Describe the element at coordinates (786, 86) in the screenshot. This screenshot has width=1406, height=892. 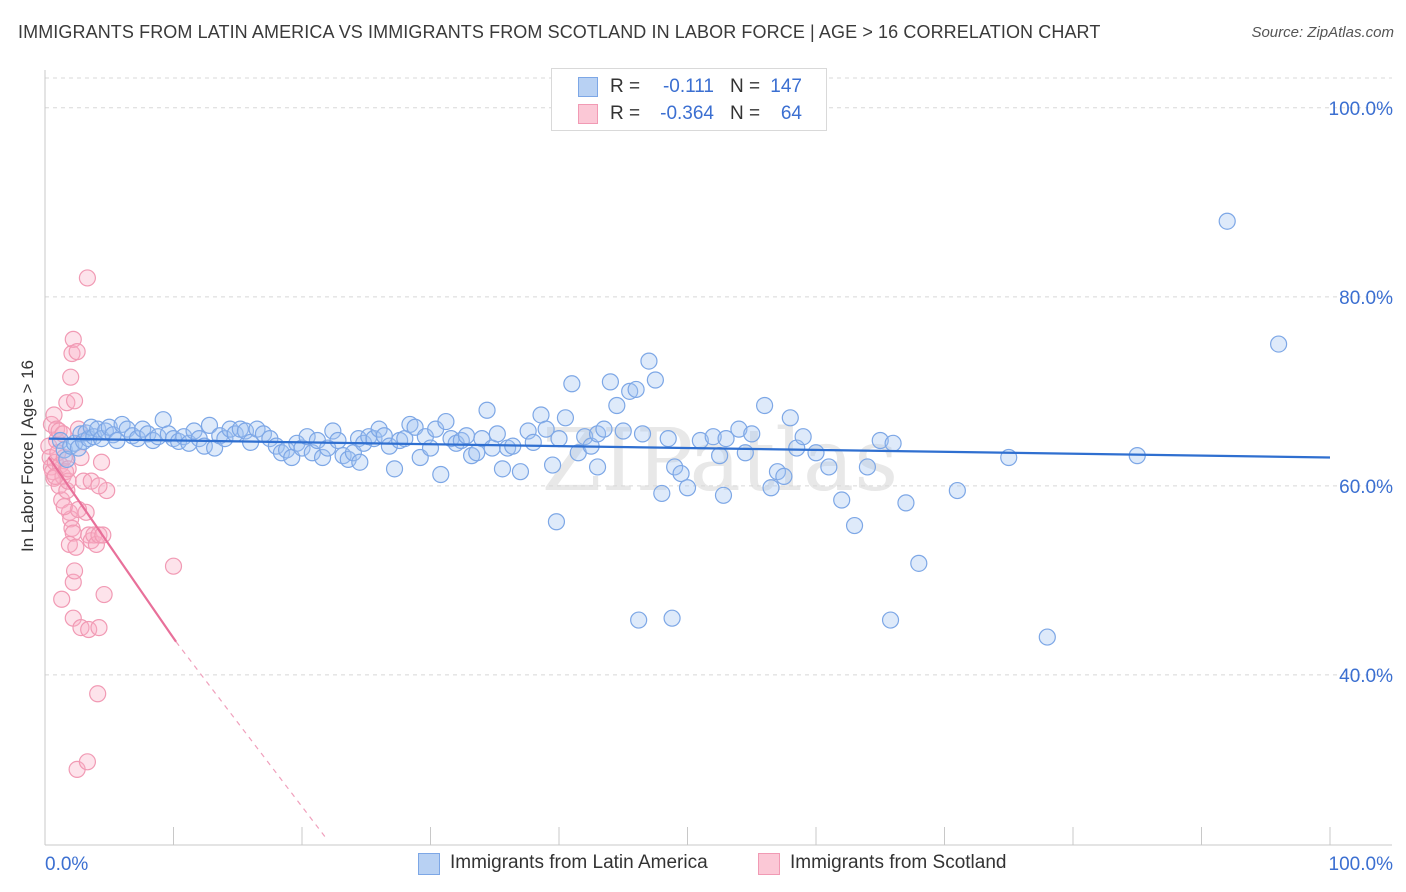
I see `legend-n-value: 147` at that location.